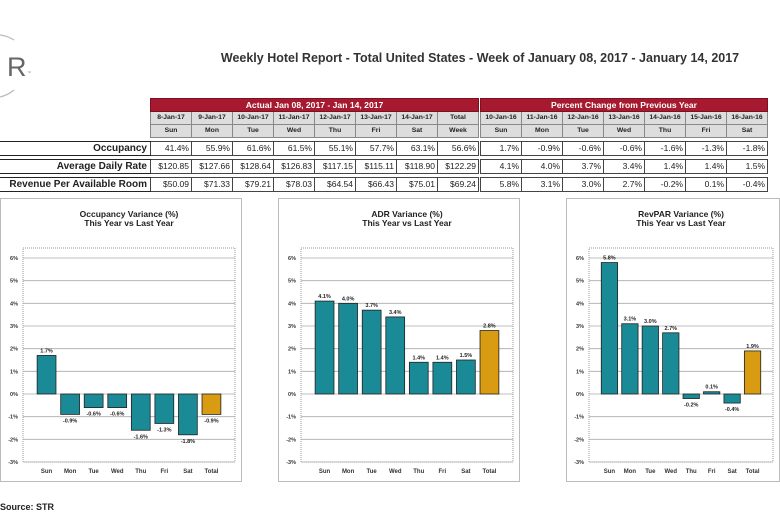 The width and height of the screenshot is (780, 520). Describe the element at coordinates (376, 166) in the screenshot. I see `actual-value-cell: $115.11` at that location.